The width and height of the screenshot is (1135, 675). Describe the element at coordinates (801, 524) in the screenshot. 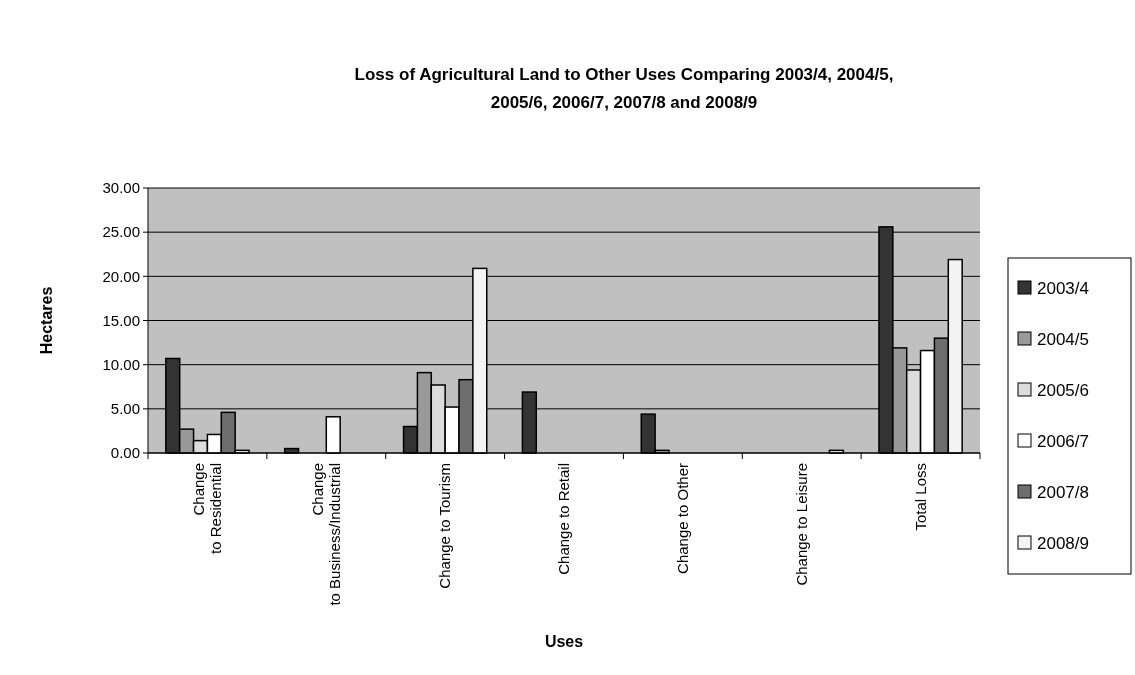

I see `x-tick-label: Change to Leisure` at that location.